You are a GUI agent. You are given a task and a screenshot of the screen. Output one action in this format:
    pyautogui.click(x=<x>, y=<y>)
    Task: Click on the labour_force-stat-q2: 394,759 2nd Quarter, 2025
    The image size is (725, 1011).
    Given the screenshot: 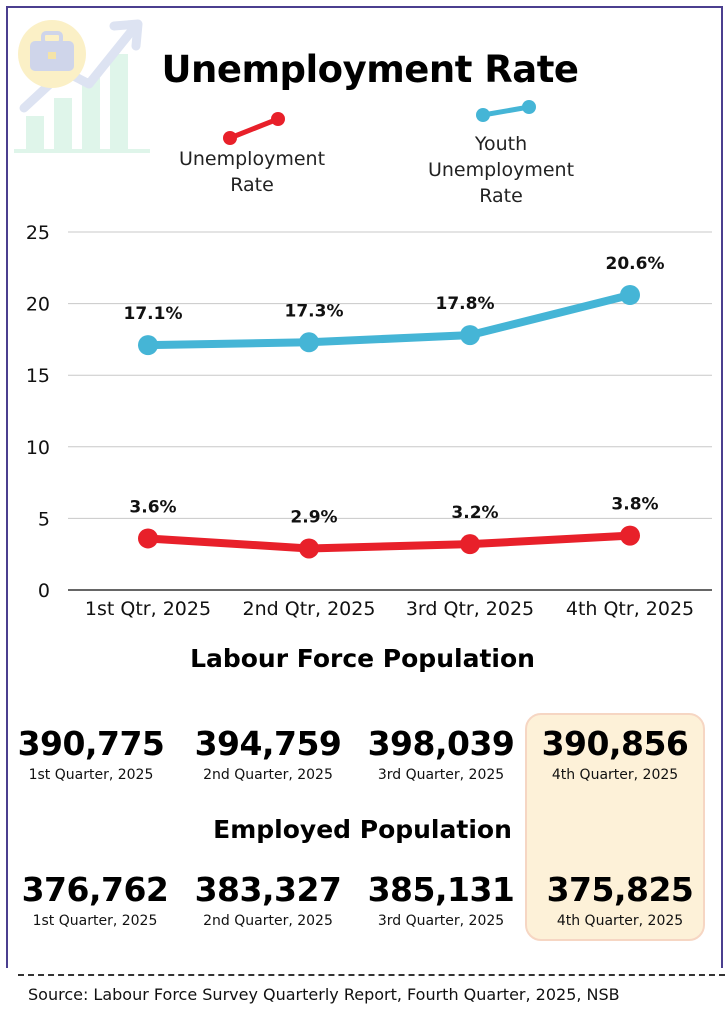 What is the action you would take?
    pyautogui.click(x=268, y=754)
    